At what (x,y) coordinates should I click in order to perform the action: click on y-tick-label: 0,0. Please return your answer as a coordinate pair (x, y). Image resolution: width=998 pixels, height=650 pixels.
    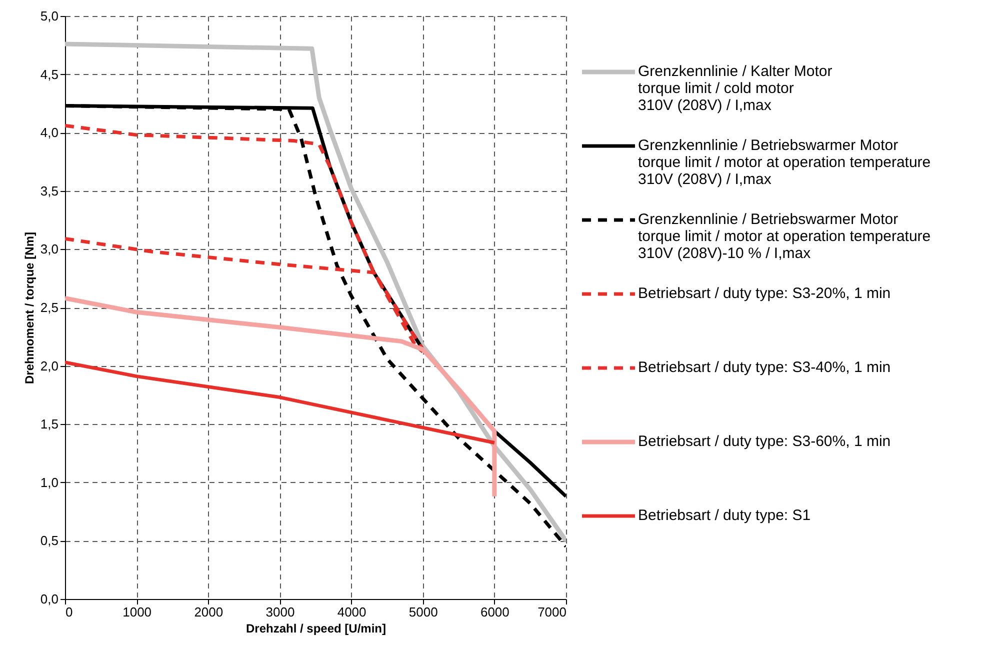
    Looking at the image, I should click on (49, 599).